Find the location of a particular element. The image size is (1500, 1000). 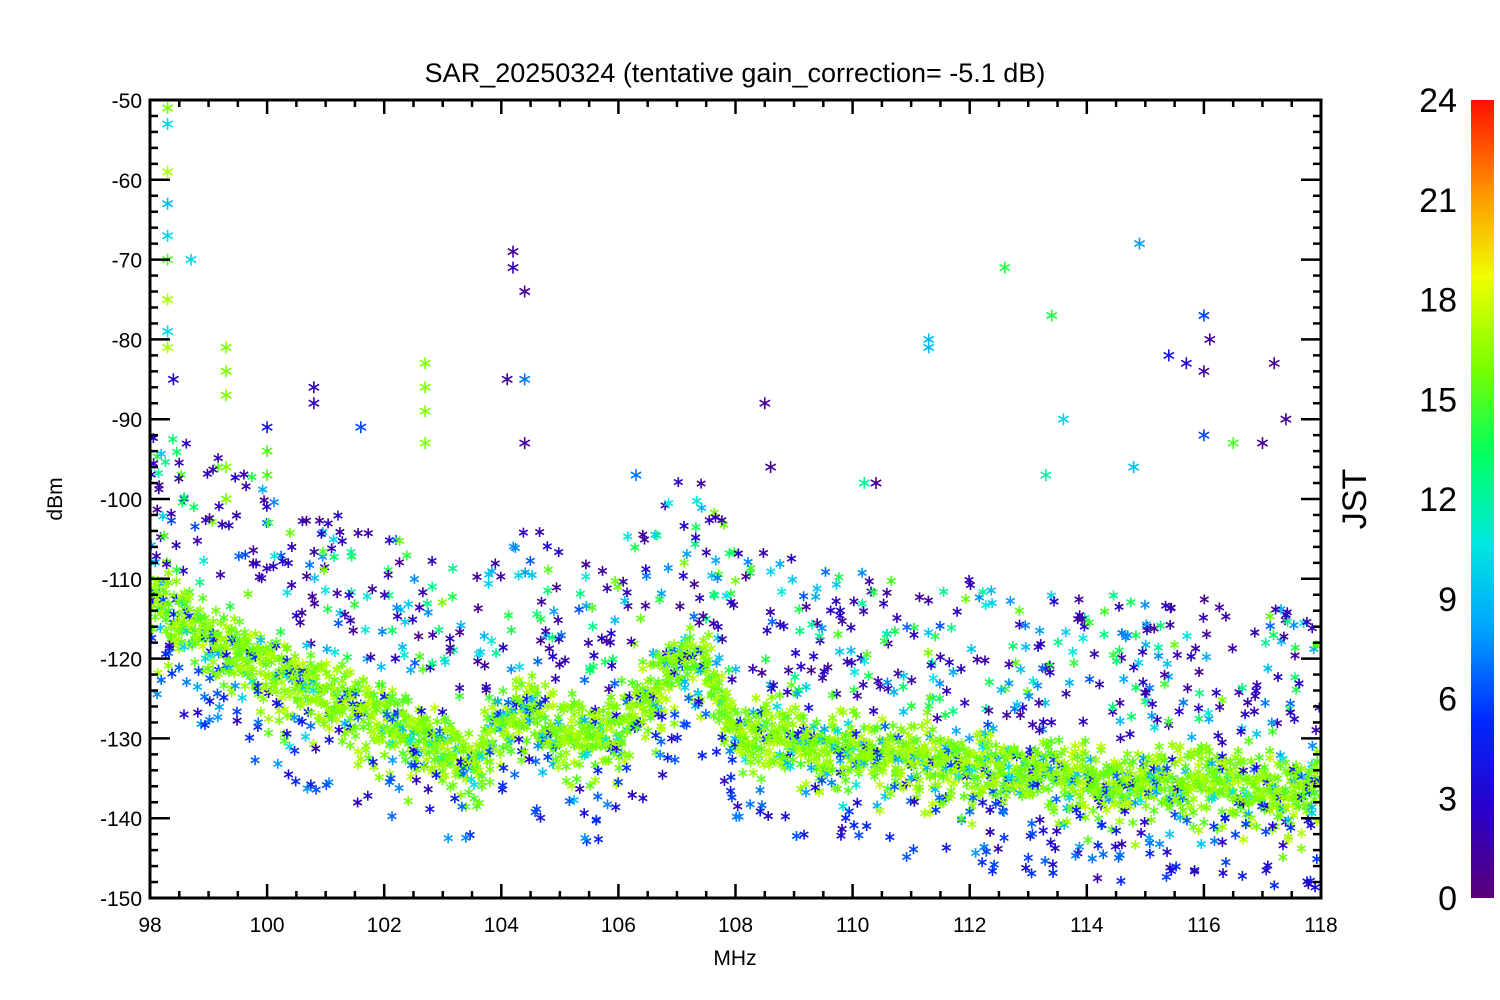

x-tick-label: 116 is located at coordinates (1203, 925).